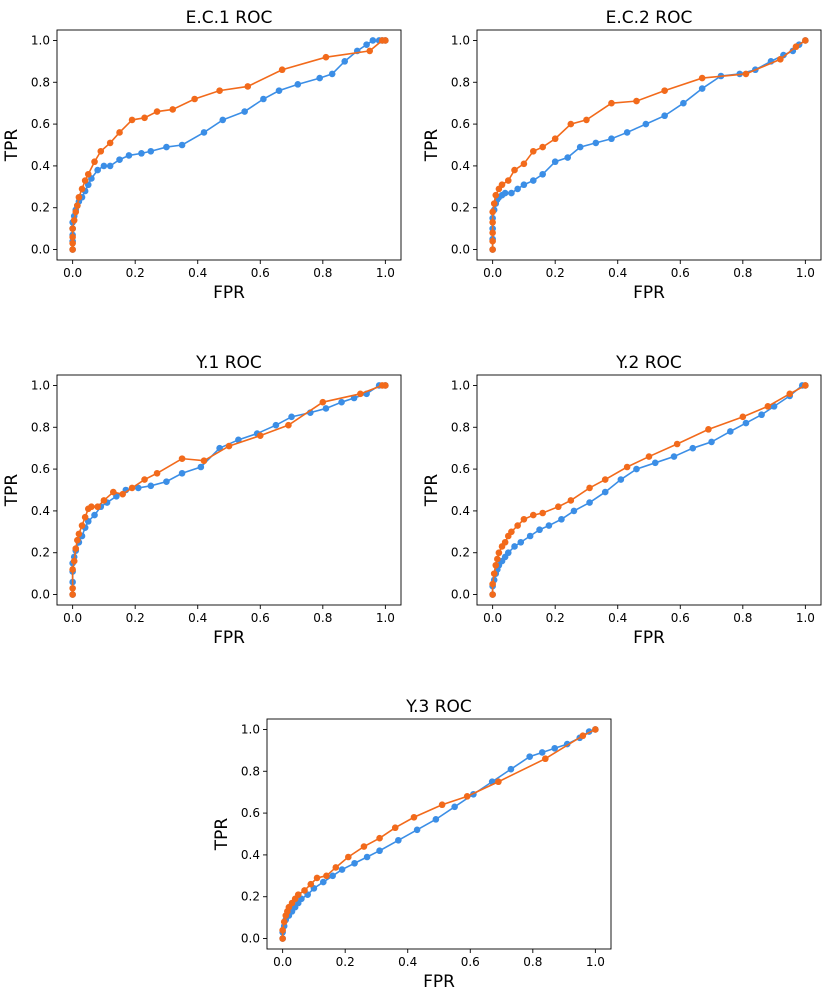  I want to click on y-axis-label: TPR, so click(222, 835).